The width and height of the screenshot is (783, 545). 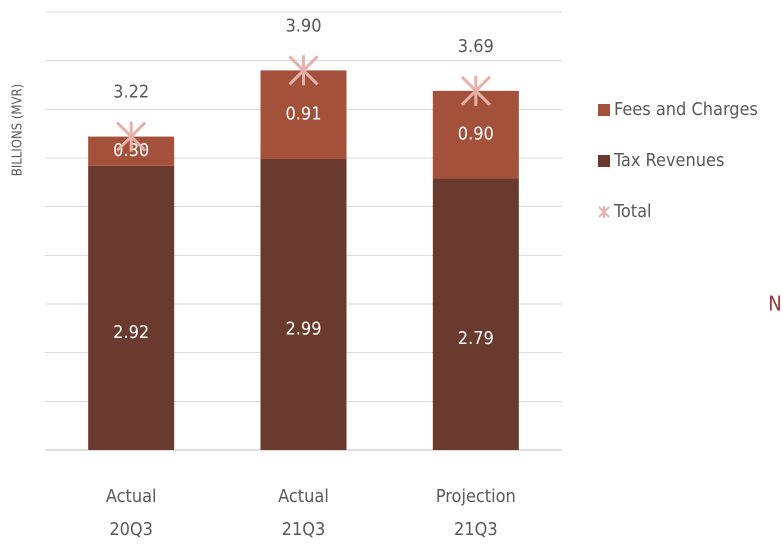 I want to click on y-tick-label: 3, so click(x=36, y=158).